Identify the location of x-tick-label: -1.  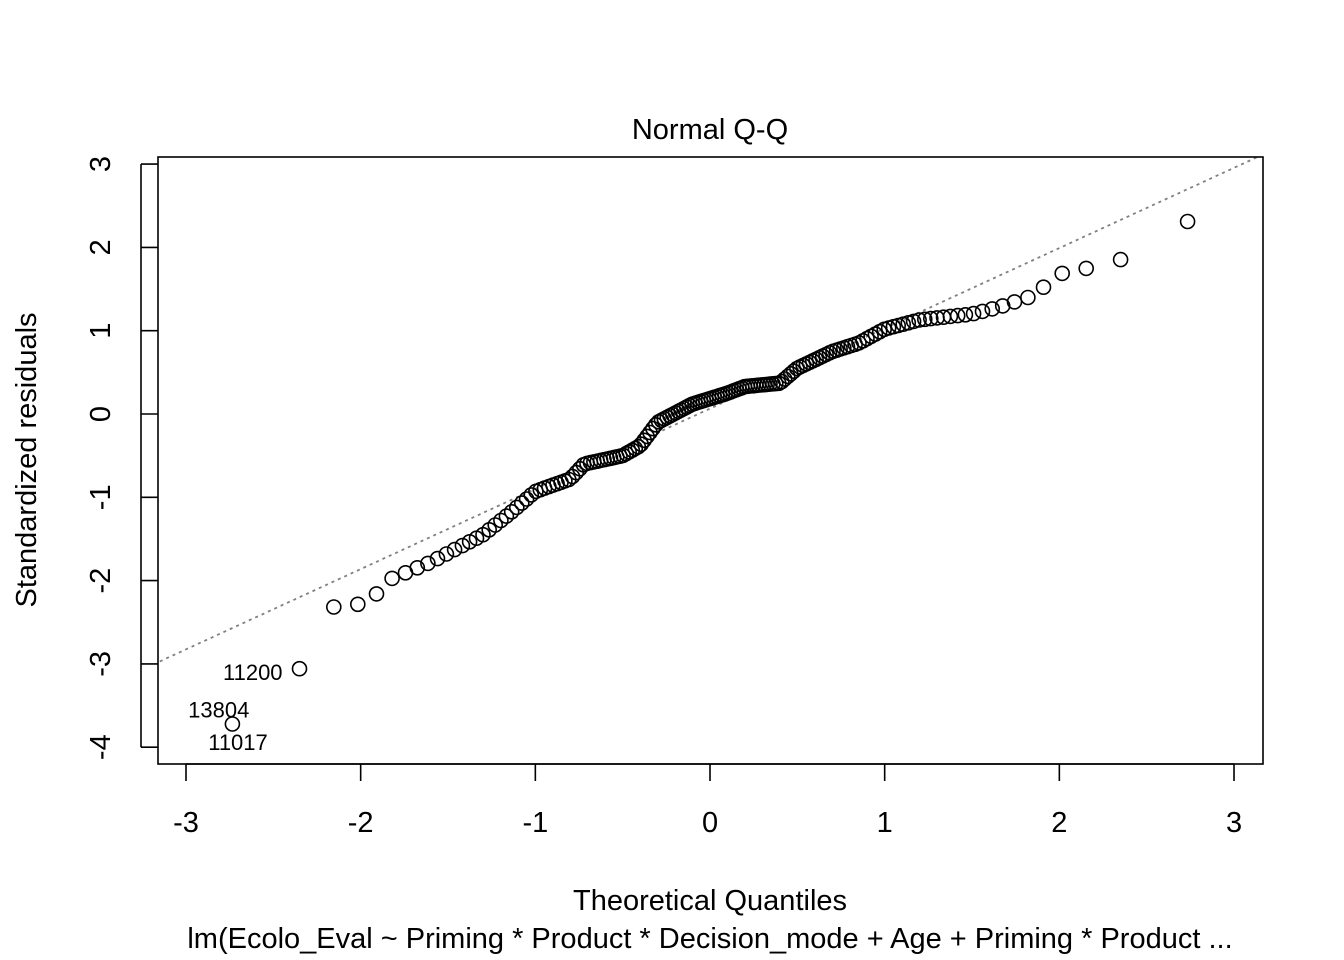
(535, 823).